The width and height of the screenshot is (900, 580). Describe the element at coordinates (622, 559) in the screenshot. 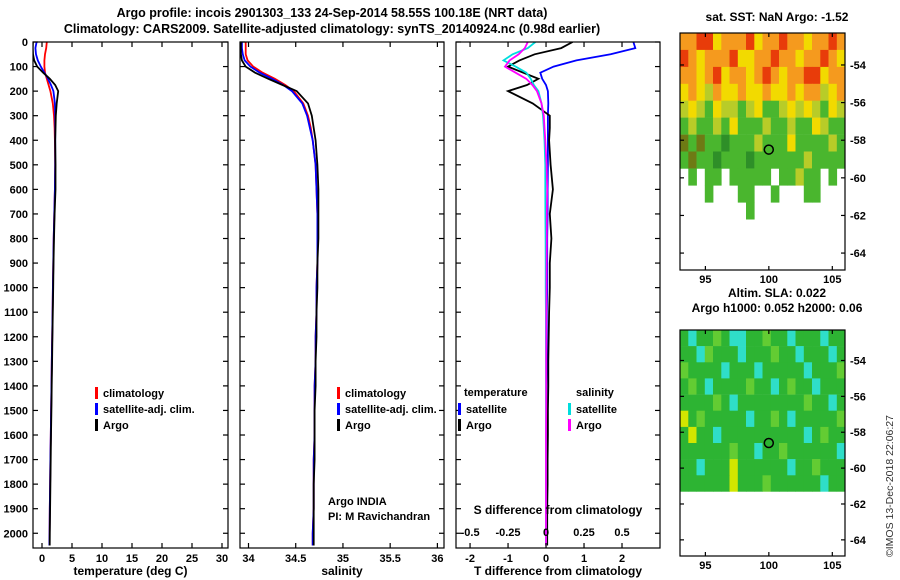

I see `xtick-label: 2` at that location.